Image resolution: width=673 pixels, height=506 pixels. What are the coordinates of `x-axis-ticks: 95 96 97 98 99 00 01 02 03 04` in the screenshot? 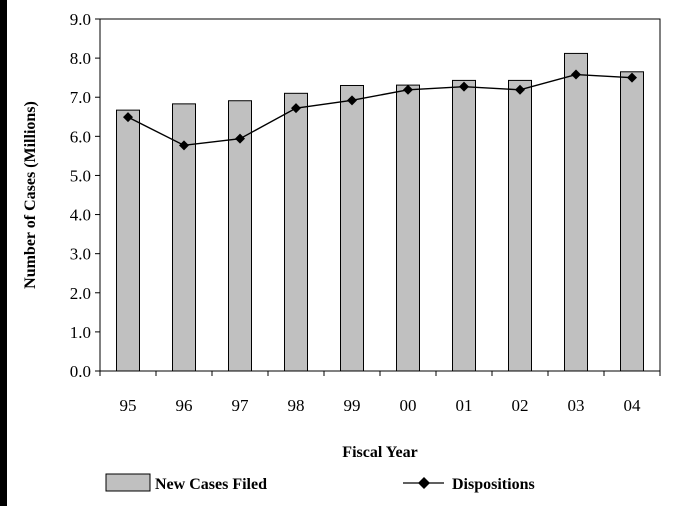 It's located at (380, 393).